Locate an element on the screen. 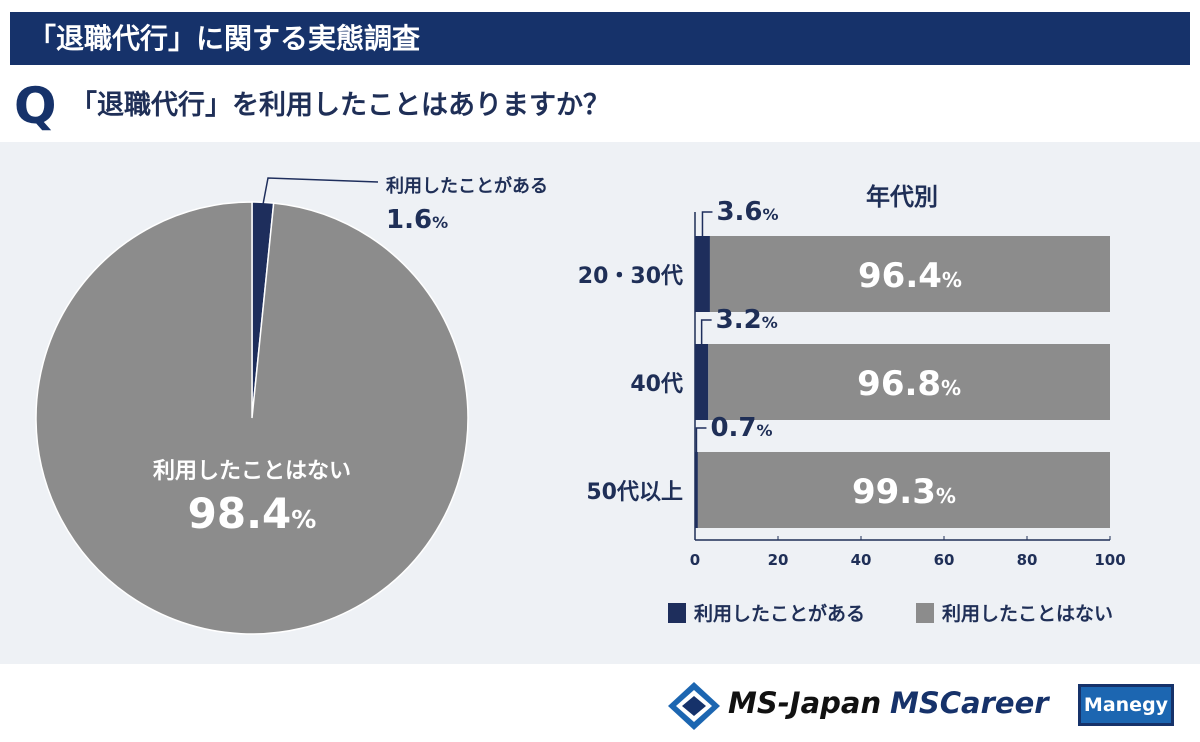 The width and height of the screenshot is (1200, 742). category-label: 40代 is located at coordinates (656, 384).